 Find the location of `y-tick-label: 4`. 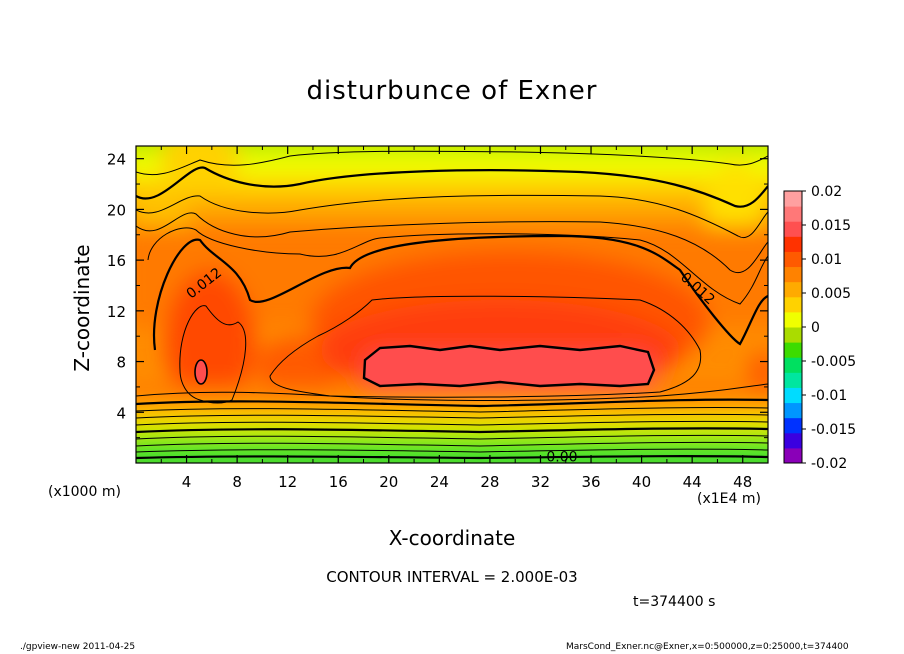

y-tick-label: 4 is located at coordinates (121, 413).